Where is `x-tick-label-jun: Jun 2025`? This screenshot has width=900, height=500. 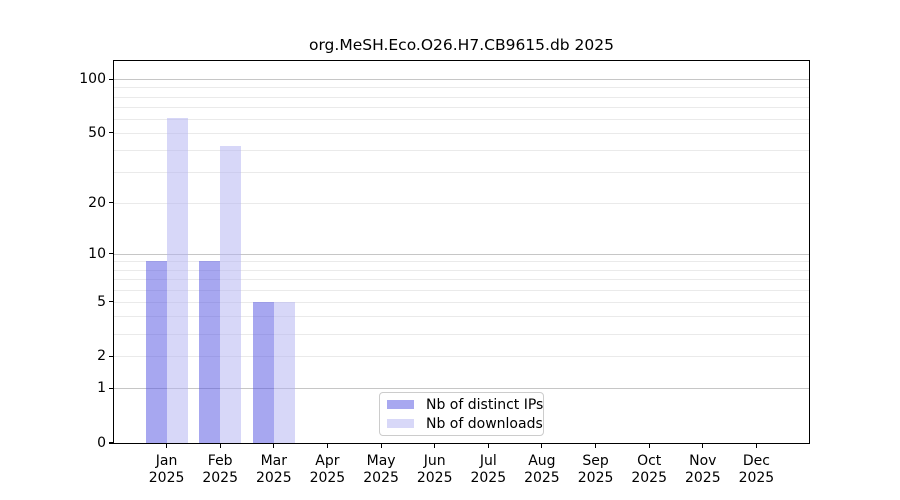
x-tick-label-jun: Jun 2025 is located at coordinates (435, 469).